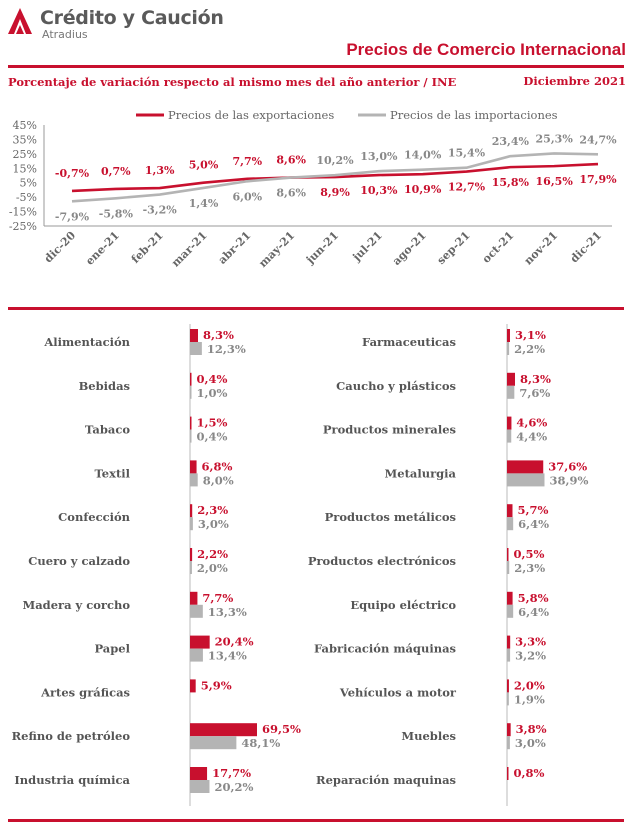 This screenshot has width=640, height=831. What do you see at coordinates (467, 187) in the screenshot?
I see `export-data-label: 12,7%` at bounding box center [467, 187].